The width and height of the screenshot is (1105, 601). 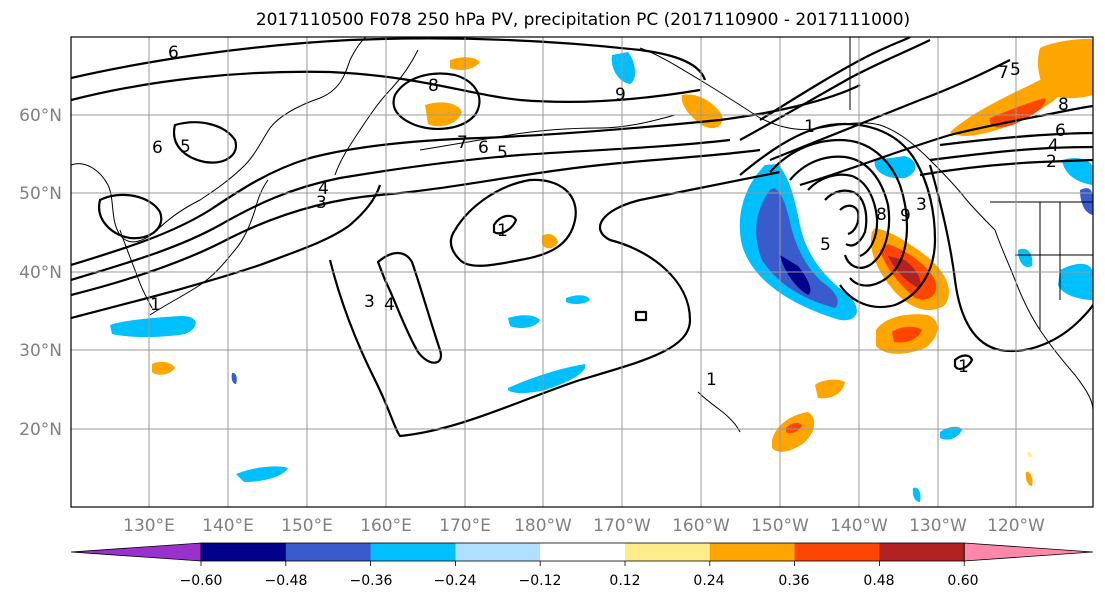 I want to click on latitude-label: 50°N, so click(x=40, y=194).